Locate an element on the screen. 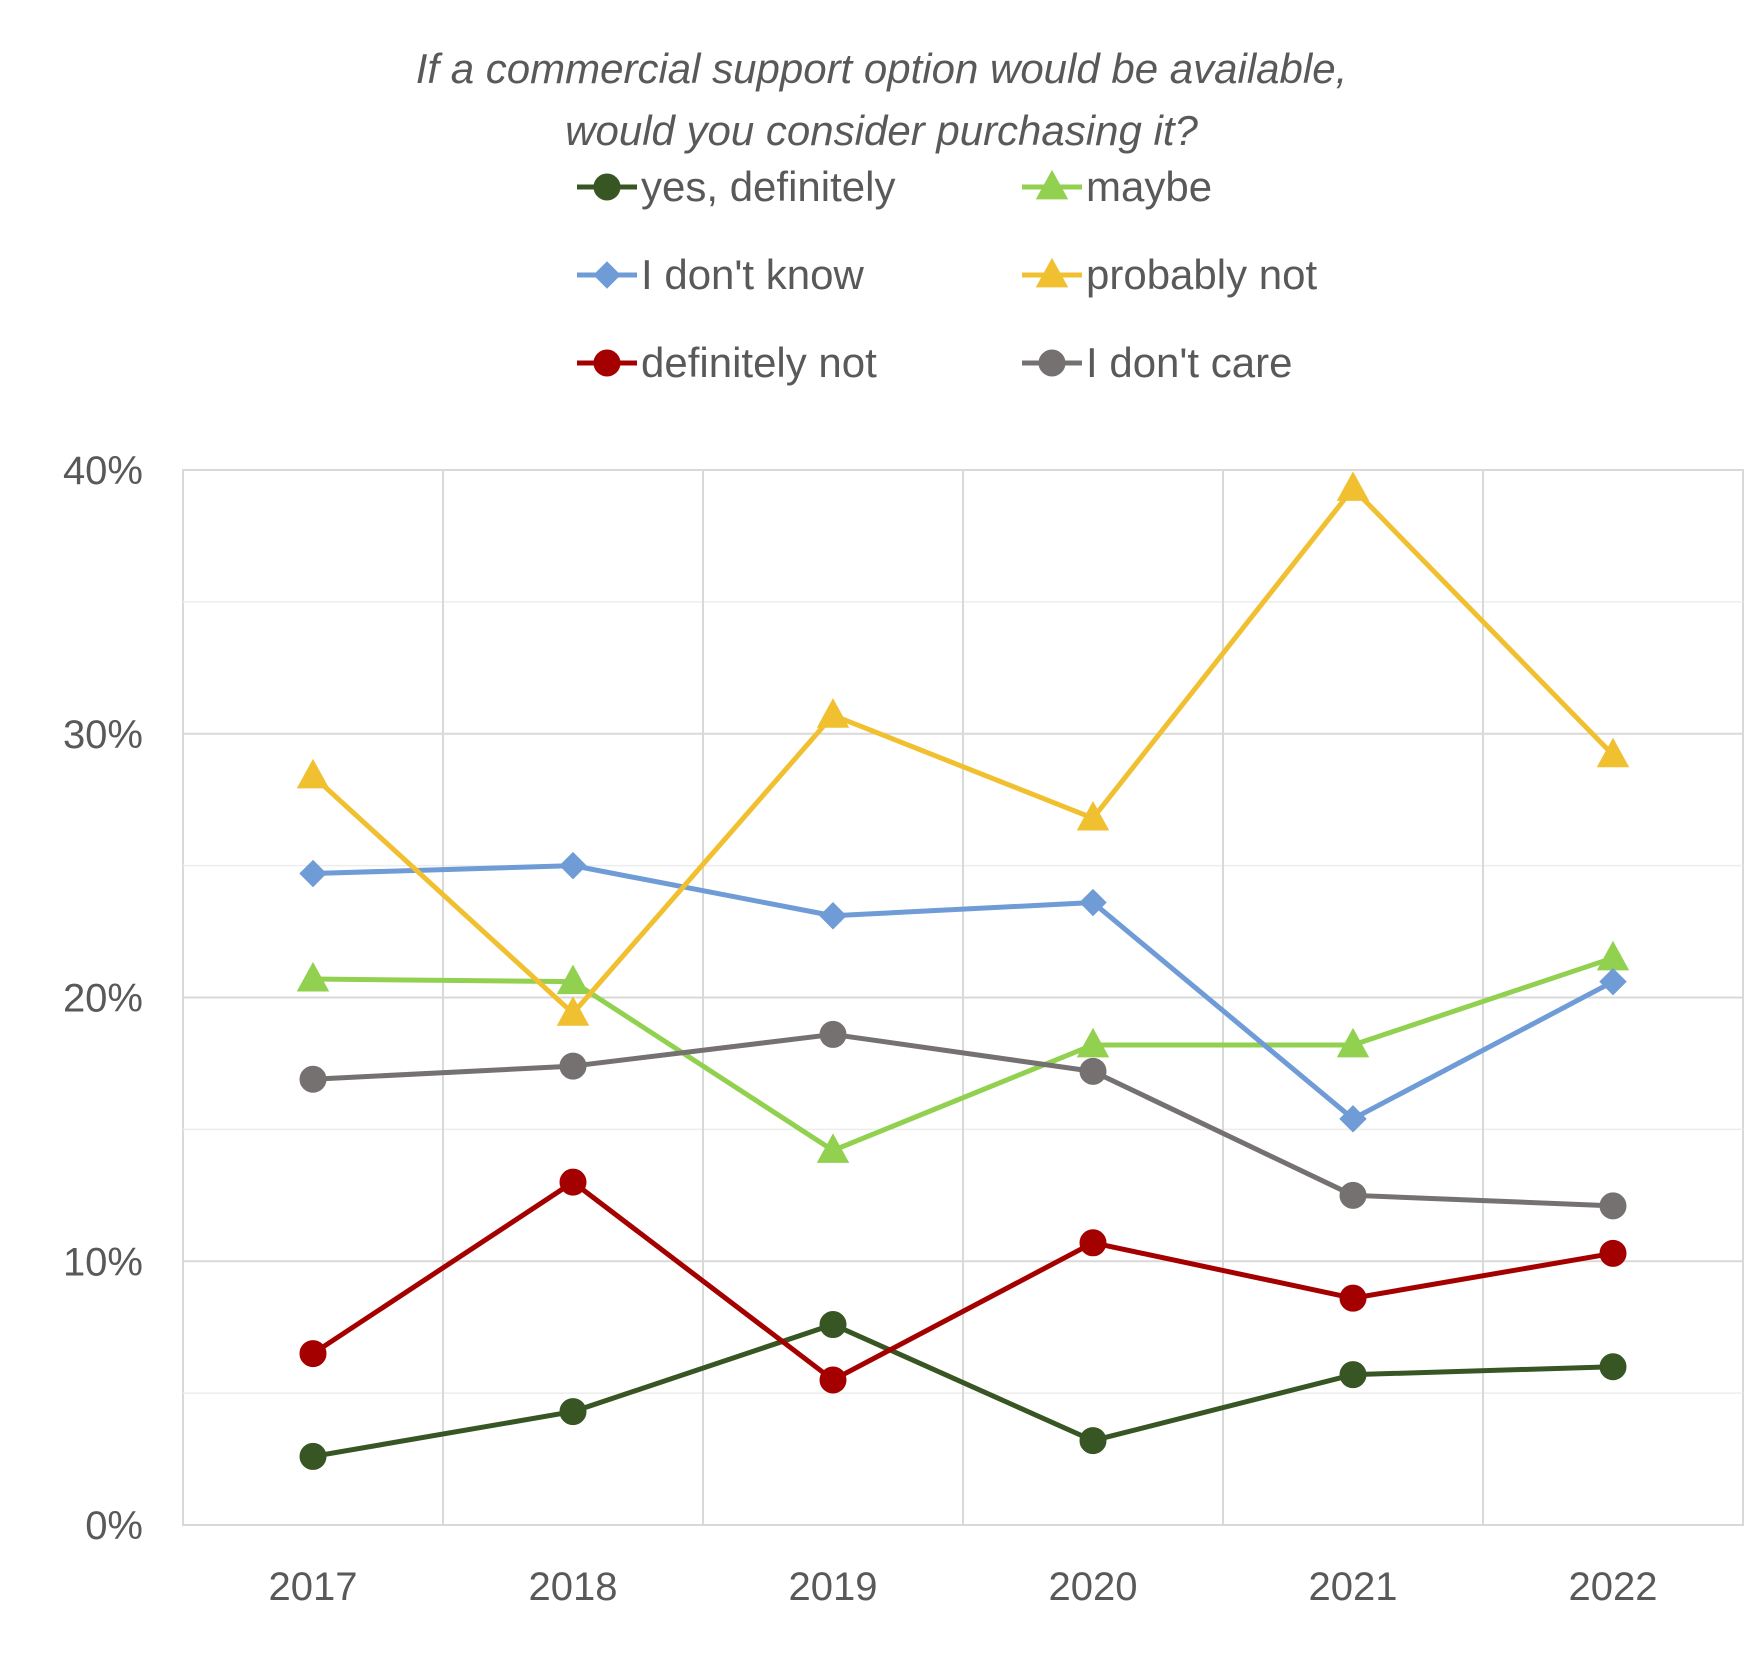 This screenshot has width=1763, height=1658. legend-item-definitely-not: definitely not is located at coordinates (726, 363).